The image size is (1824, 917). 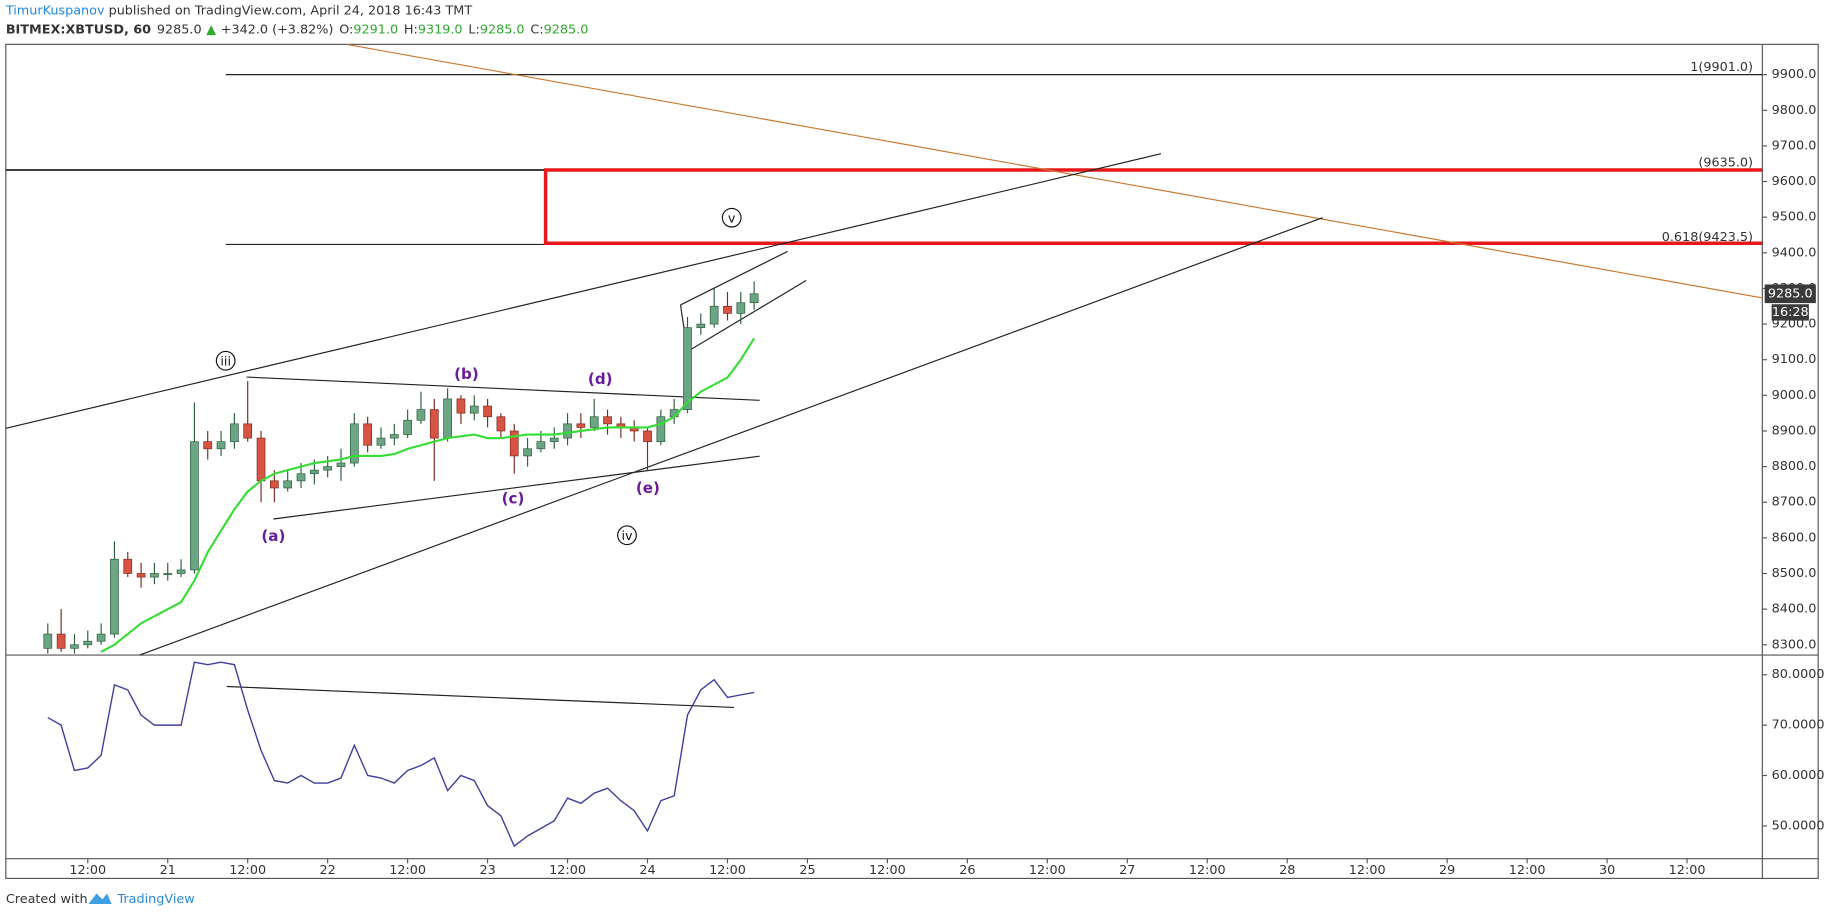 What do you see at coordinates (1153, 207) in the screenshot?
I see `target-box` at bounding box center [1153, 207].